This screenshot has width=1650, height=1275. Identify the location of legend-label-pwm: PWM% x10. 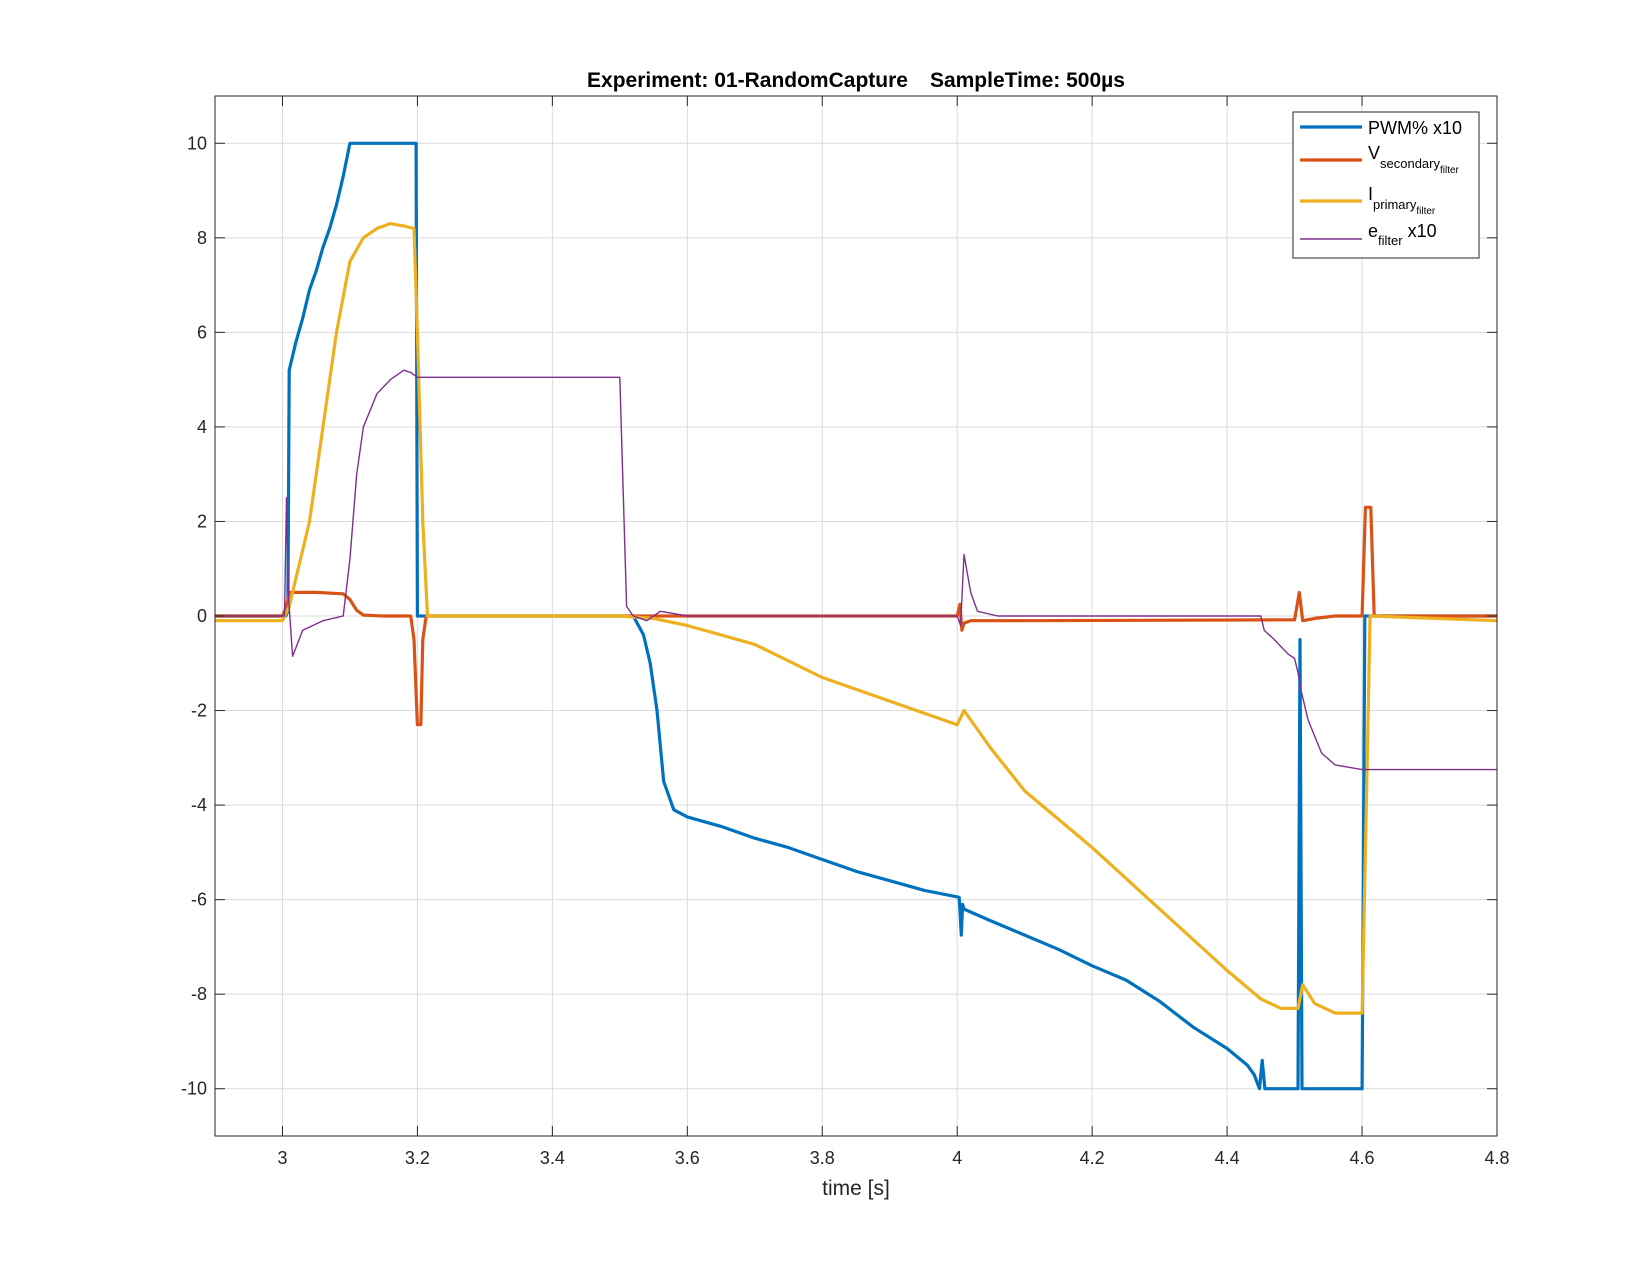
(1415, 128).